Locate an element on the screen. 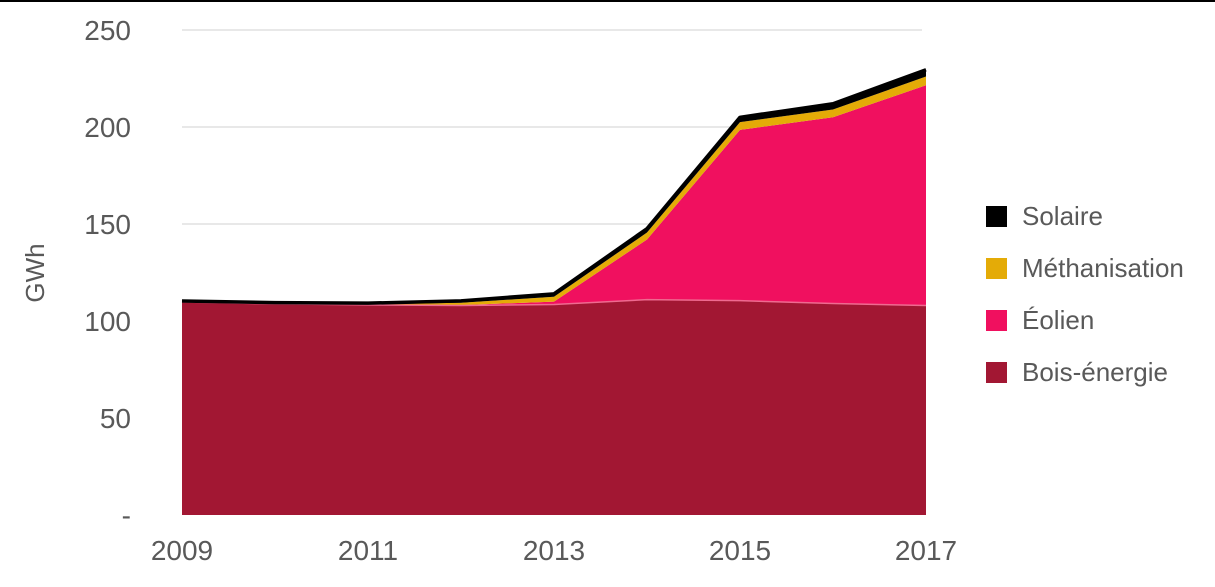  legend-swatch-solaire is located at coordinates (996, 216).